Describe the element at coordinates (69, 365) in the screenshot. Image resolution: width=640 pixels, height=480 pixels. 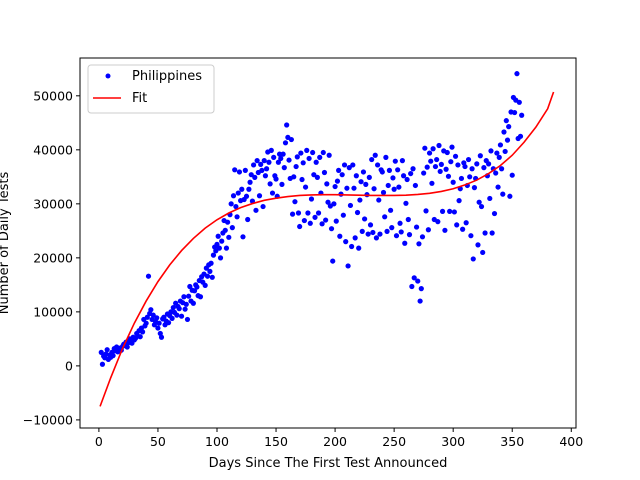
I see `y-tick-label-0: 0` at that location.